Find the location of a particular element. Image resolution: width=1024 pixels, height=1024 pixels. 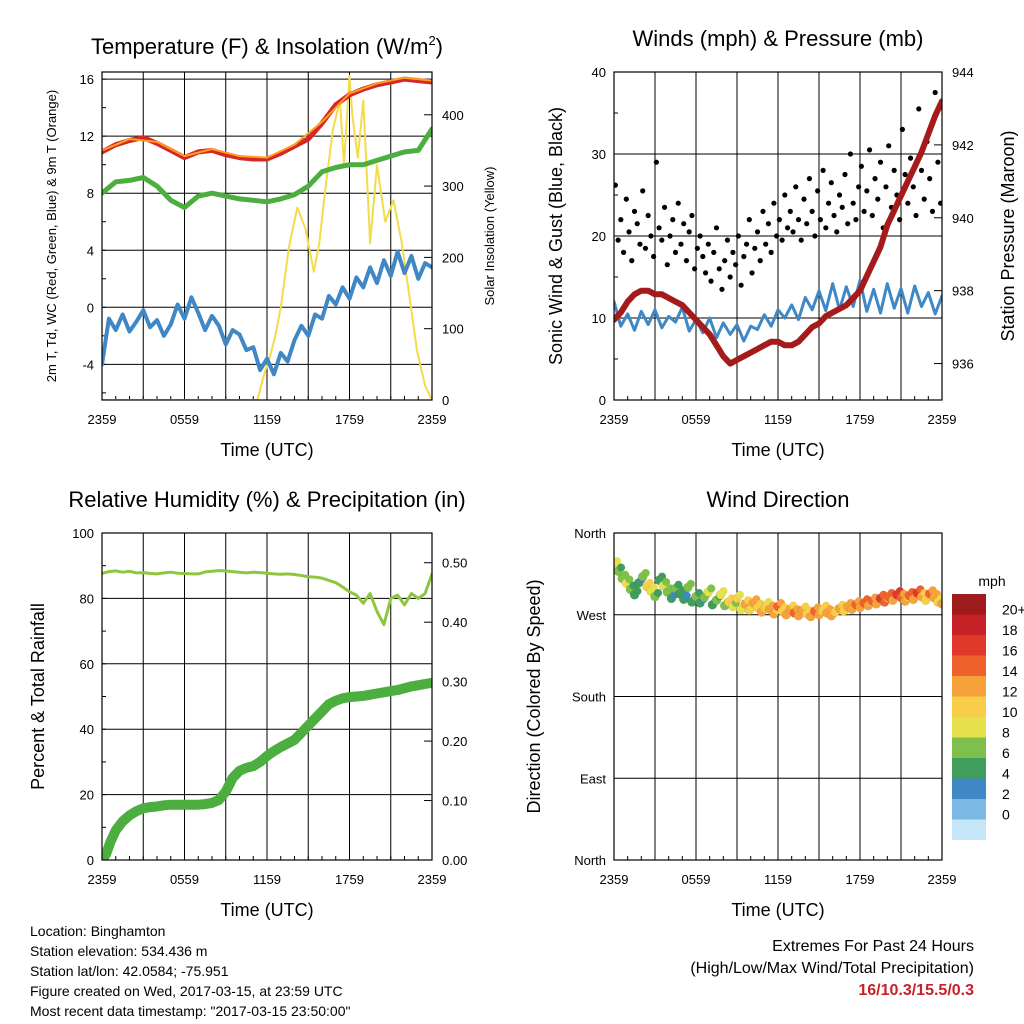

temperature-ytick-label: 16 is located at coordinates (87, 79).